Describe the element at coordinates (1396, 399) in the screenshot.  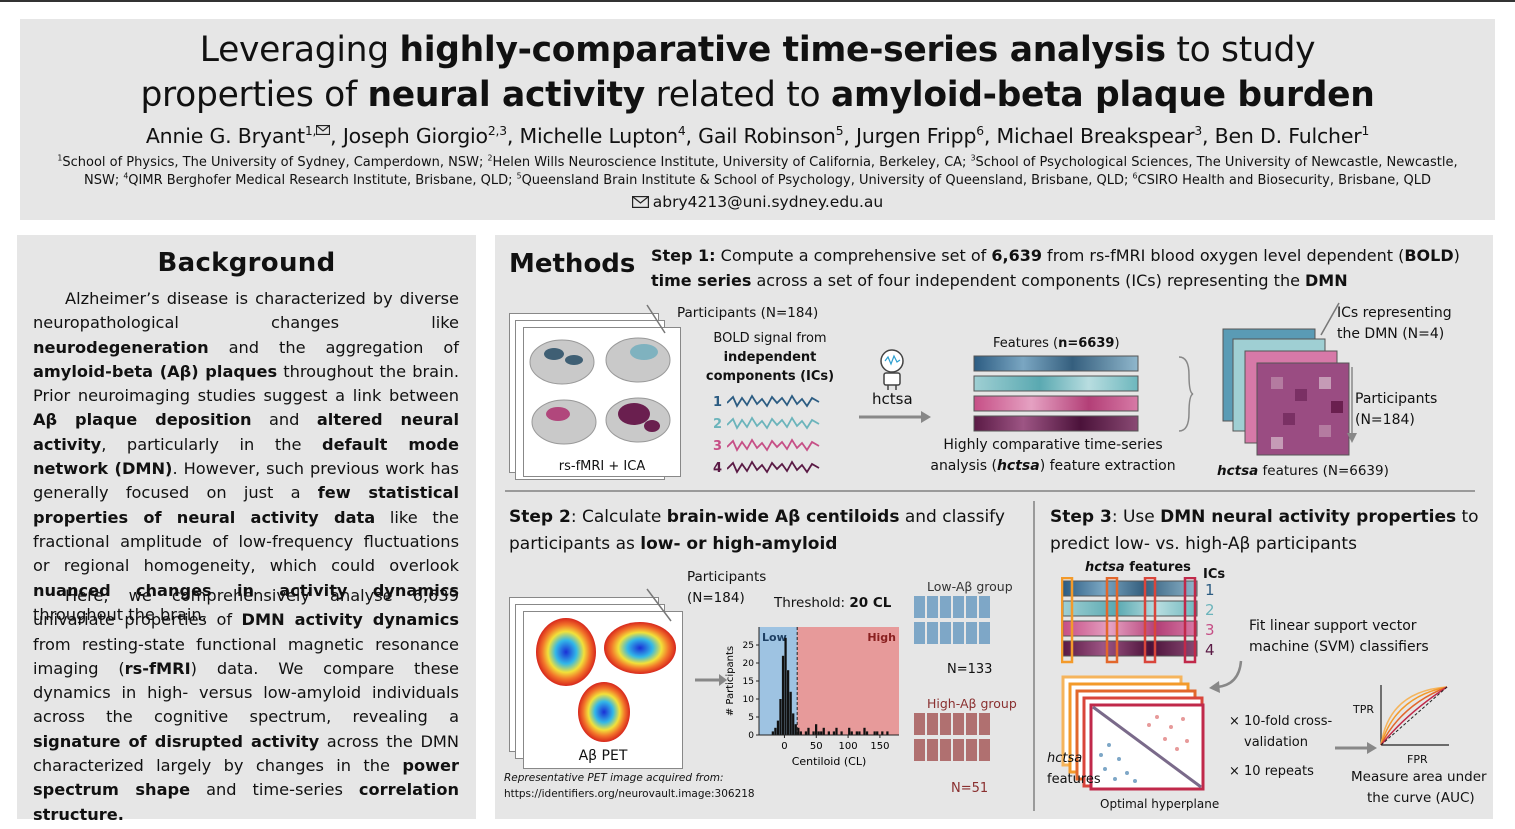
I see `participants-right-line1: Participants` at that location.